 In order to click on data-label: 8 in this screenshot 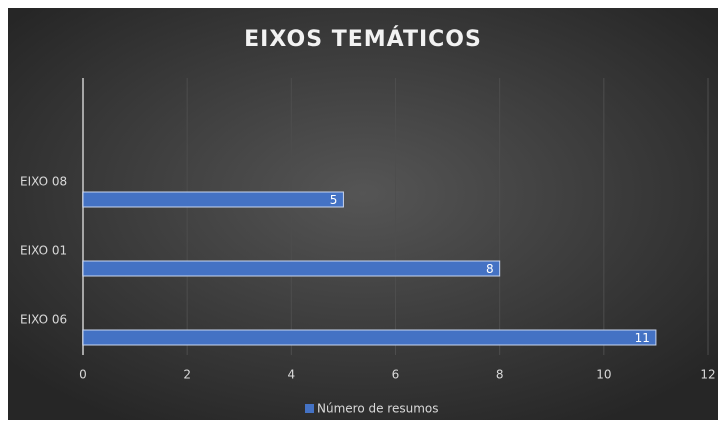, I will do `click(490, 269)`.